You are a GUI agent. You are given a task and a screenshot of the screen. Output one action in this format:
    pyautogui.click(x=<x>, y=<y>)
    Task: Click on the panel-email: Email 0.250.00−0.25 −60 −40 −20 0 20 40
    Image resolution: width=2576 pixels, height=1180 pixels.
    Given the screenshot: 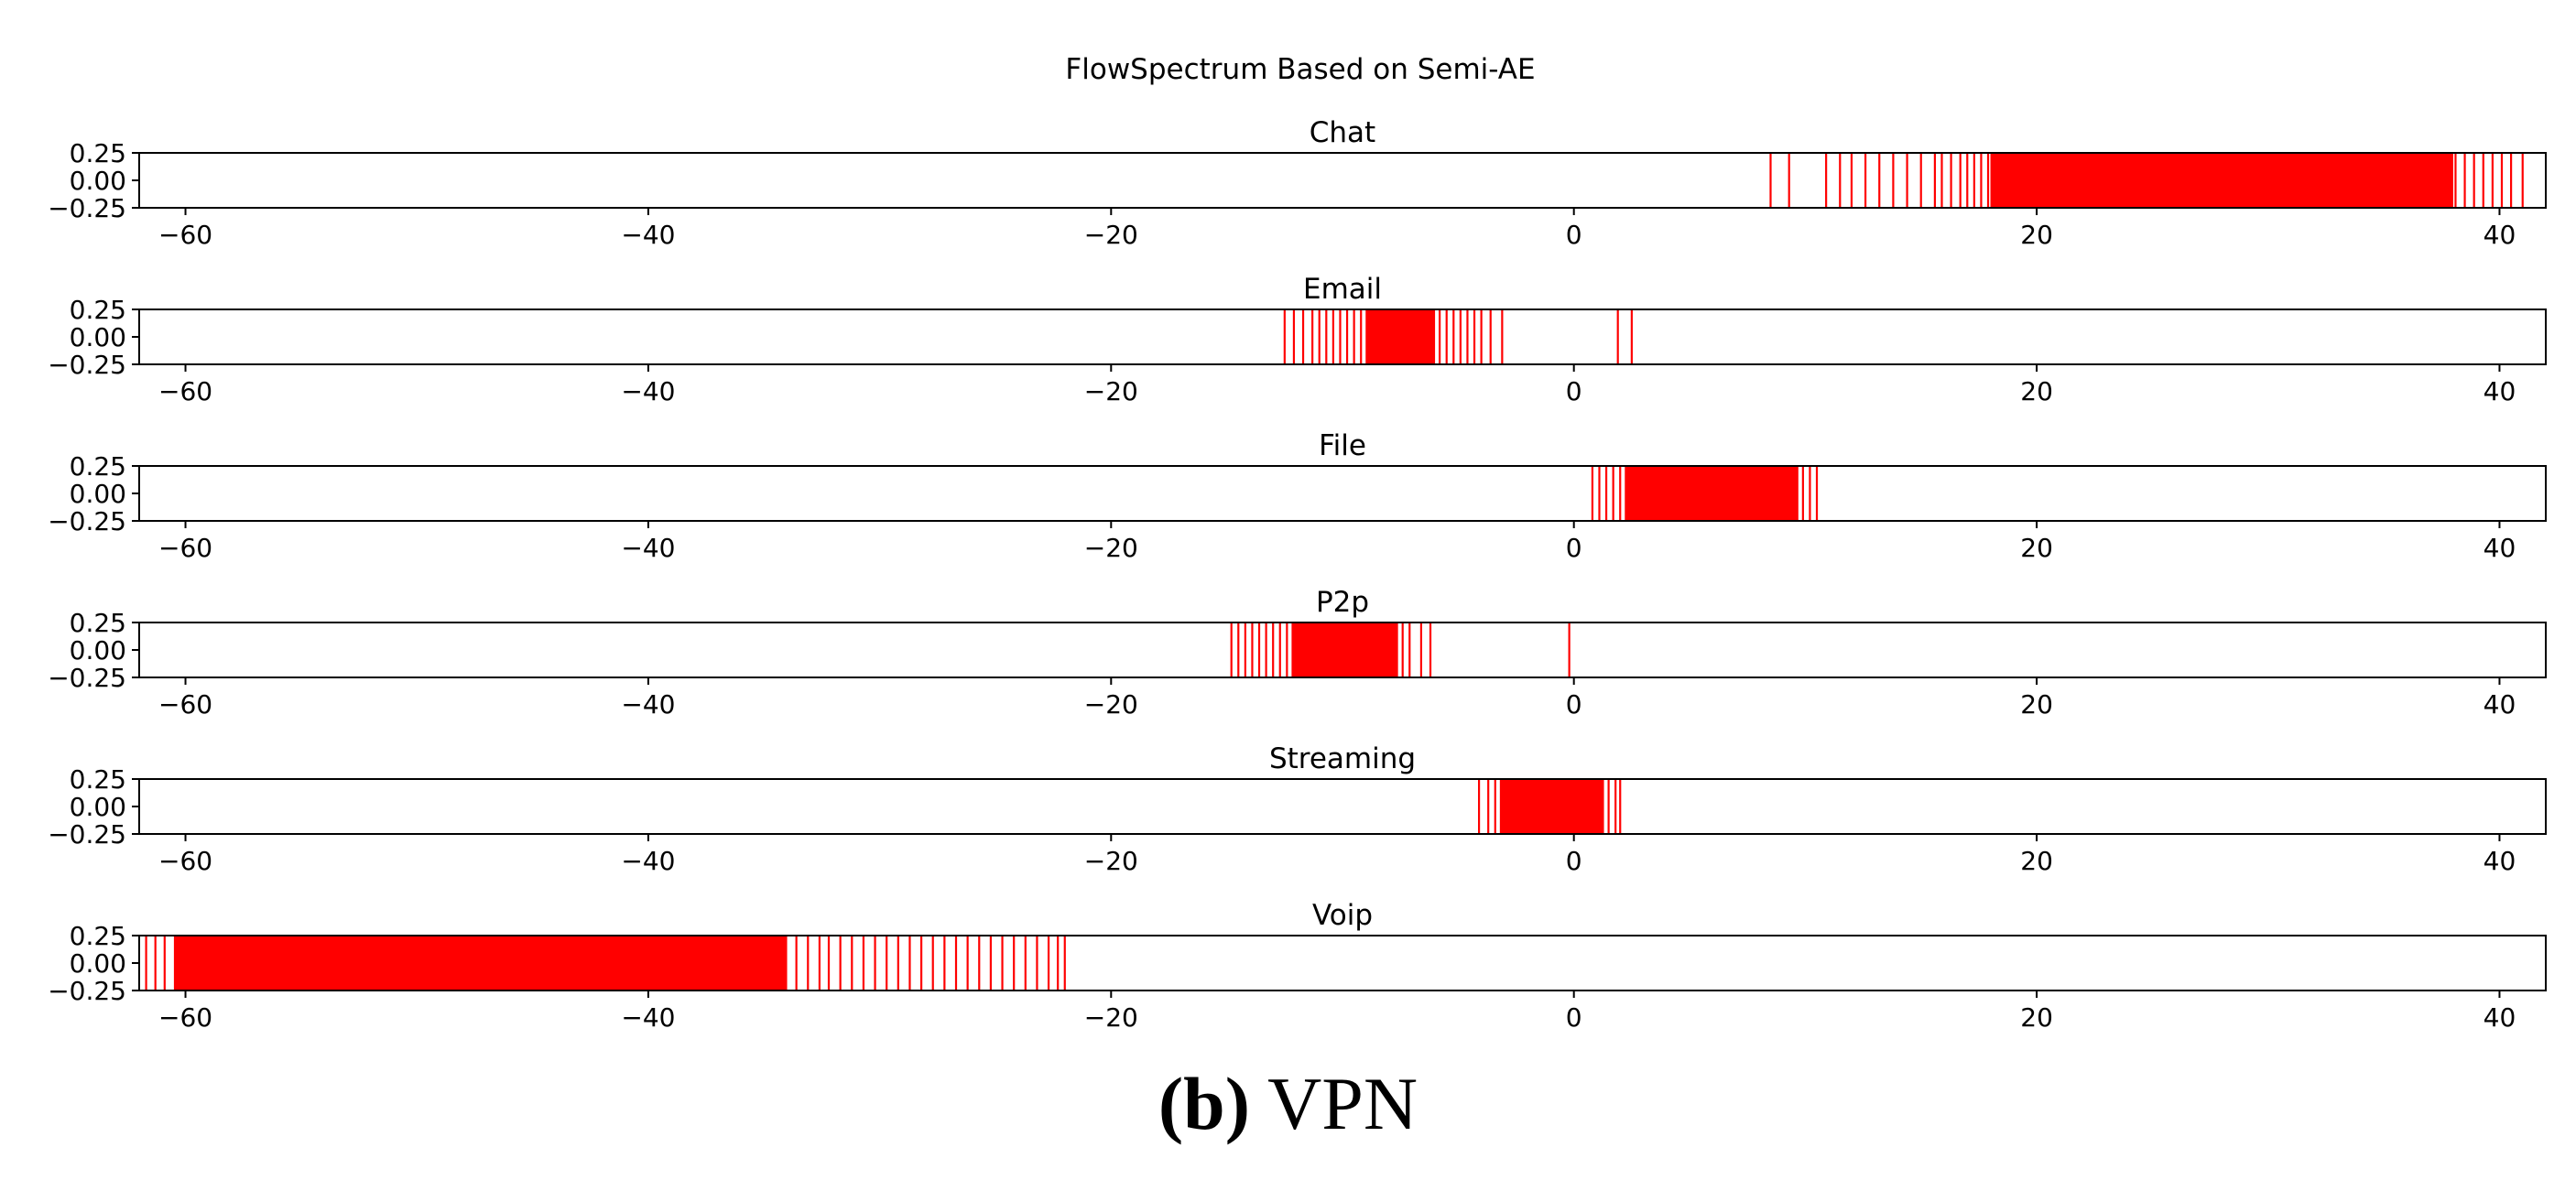 What is the action you would take?
    pyautogui.click(x=1297, y=339)
    